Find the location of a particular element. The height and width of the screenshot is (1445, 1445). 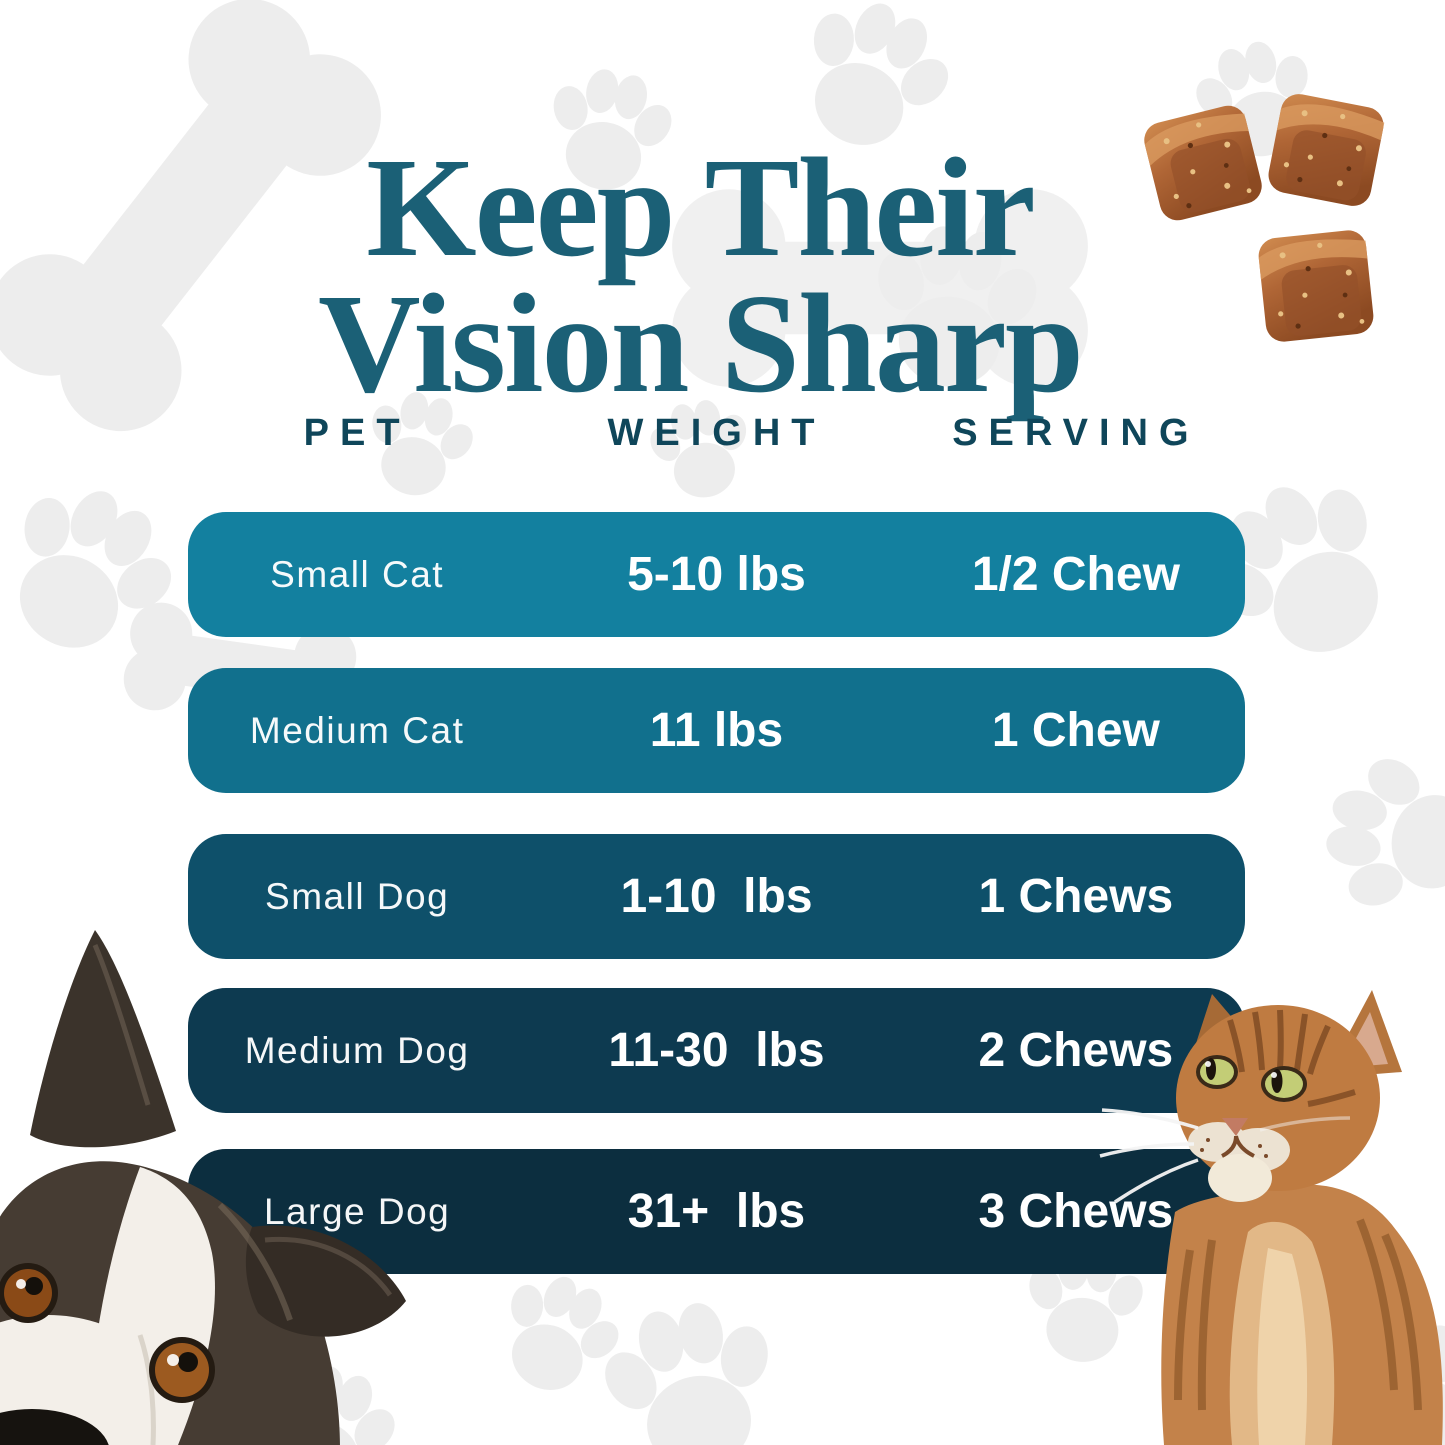

pet-cell: Small Cat is located at coordinates (357, 574).